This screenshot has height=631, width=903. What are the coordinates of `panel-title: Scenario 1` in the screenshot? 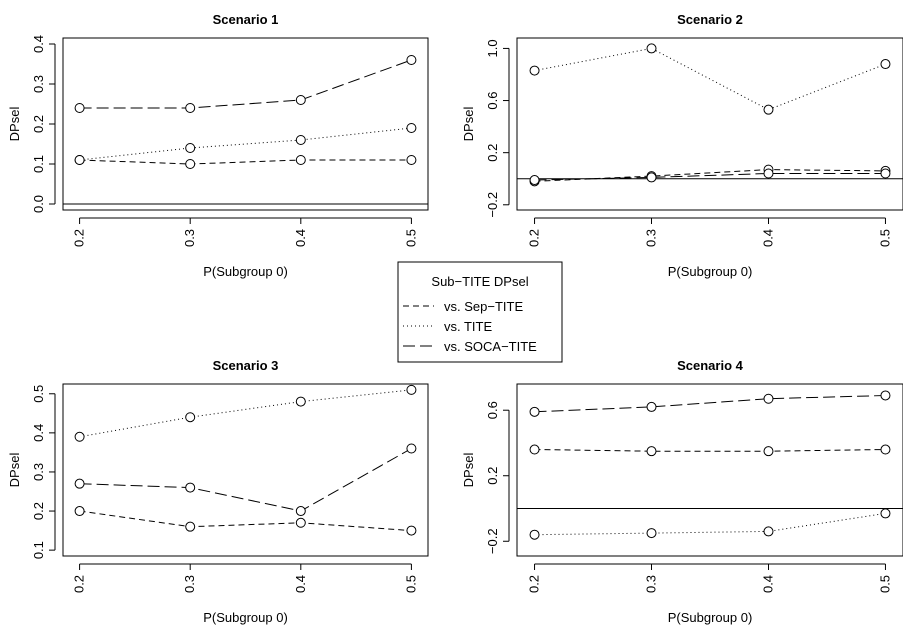 It's located at (246, 19).